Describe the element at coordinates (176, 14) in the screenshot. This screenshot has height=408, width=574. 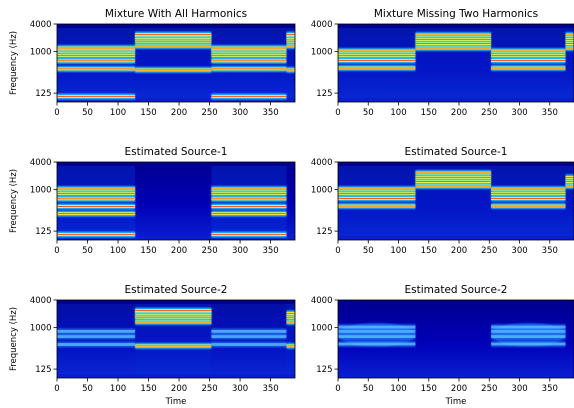
I see `subplot-title: Mixture With All Harmonics` at that location.